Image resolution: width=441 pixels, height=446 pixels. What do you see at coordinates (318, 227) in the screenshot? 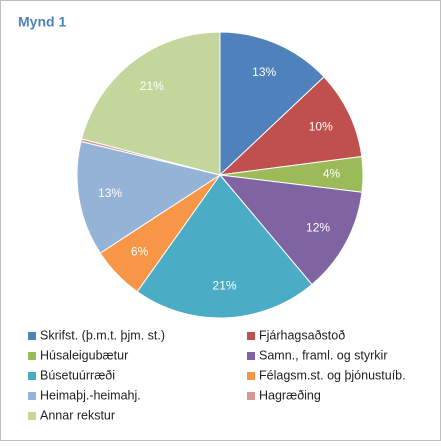
I see `data-label: 12%` at bounding box center [318, 227].